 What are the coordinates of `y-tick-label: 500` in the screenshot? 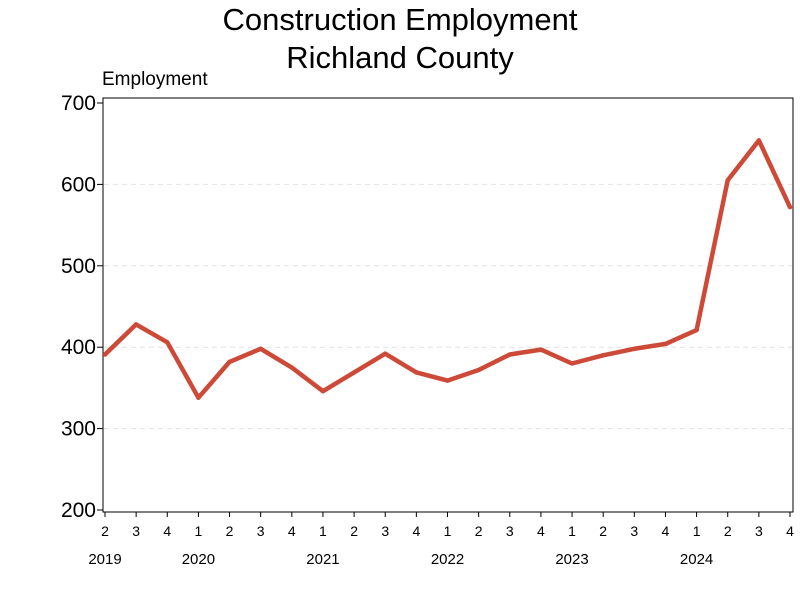 It's located at (78, 266).